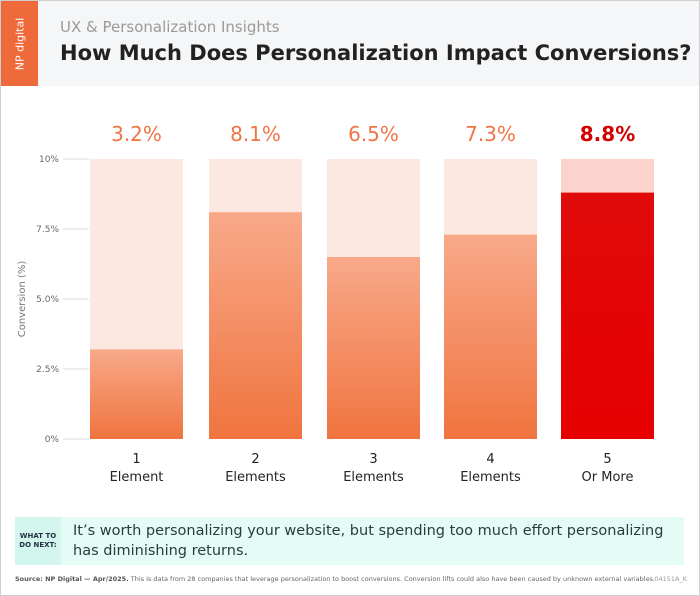 The width and height of the screenshot is (700, 596). I want to click on y-tick-label: 5.0%, so click(47, 300).